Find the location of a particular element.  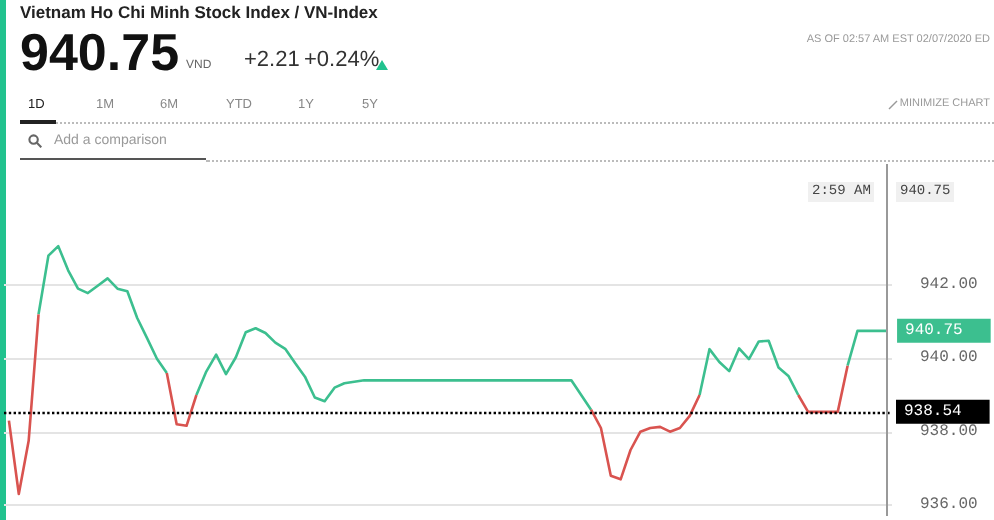

y-tick-label: 938.00 is located at coordinates (949, 431).